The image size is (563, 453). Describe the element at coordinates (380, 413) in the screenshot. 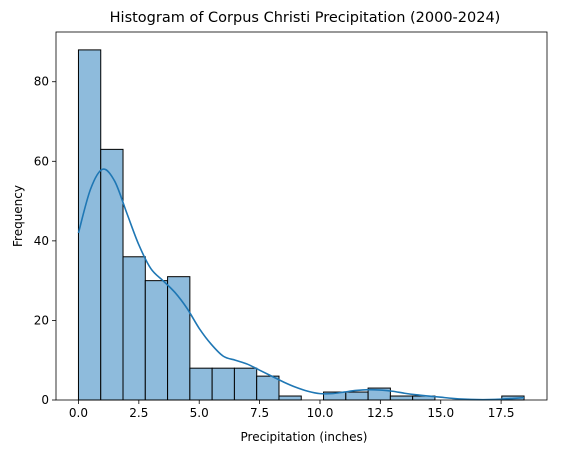

I see `x-tick-label: 12.5` at that location.